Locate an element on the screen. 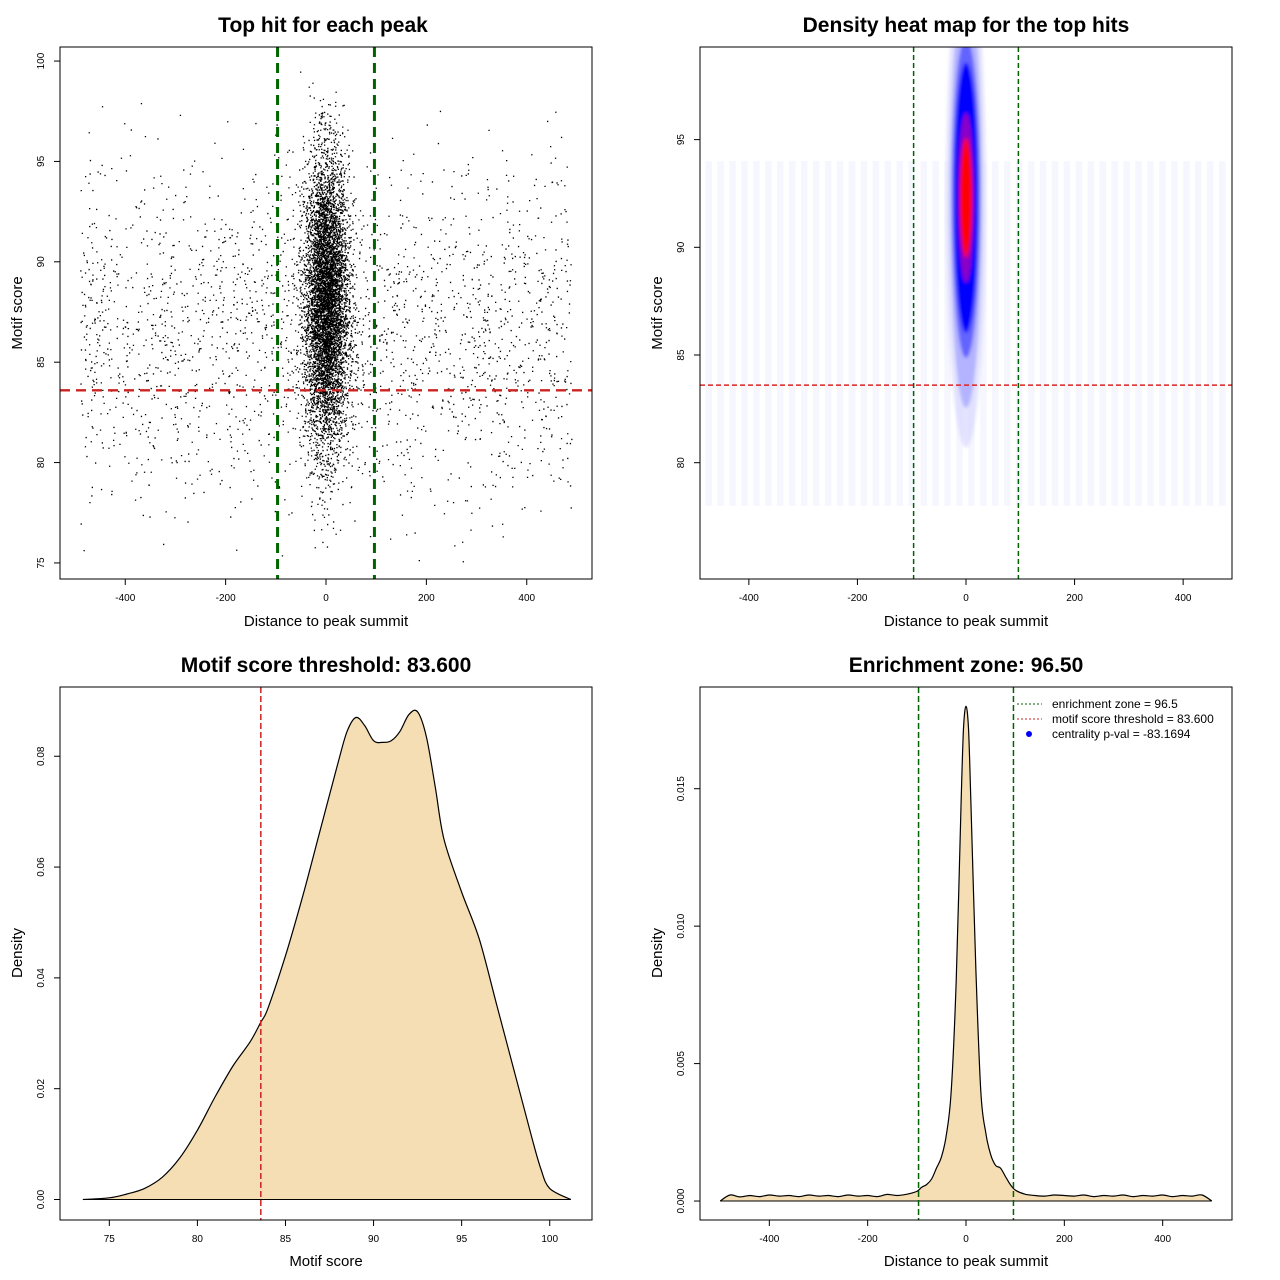  y-tick-label: 0.005 is located at coordinates (681, 1063).